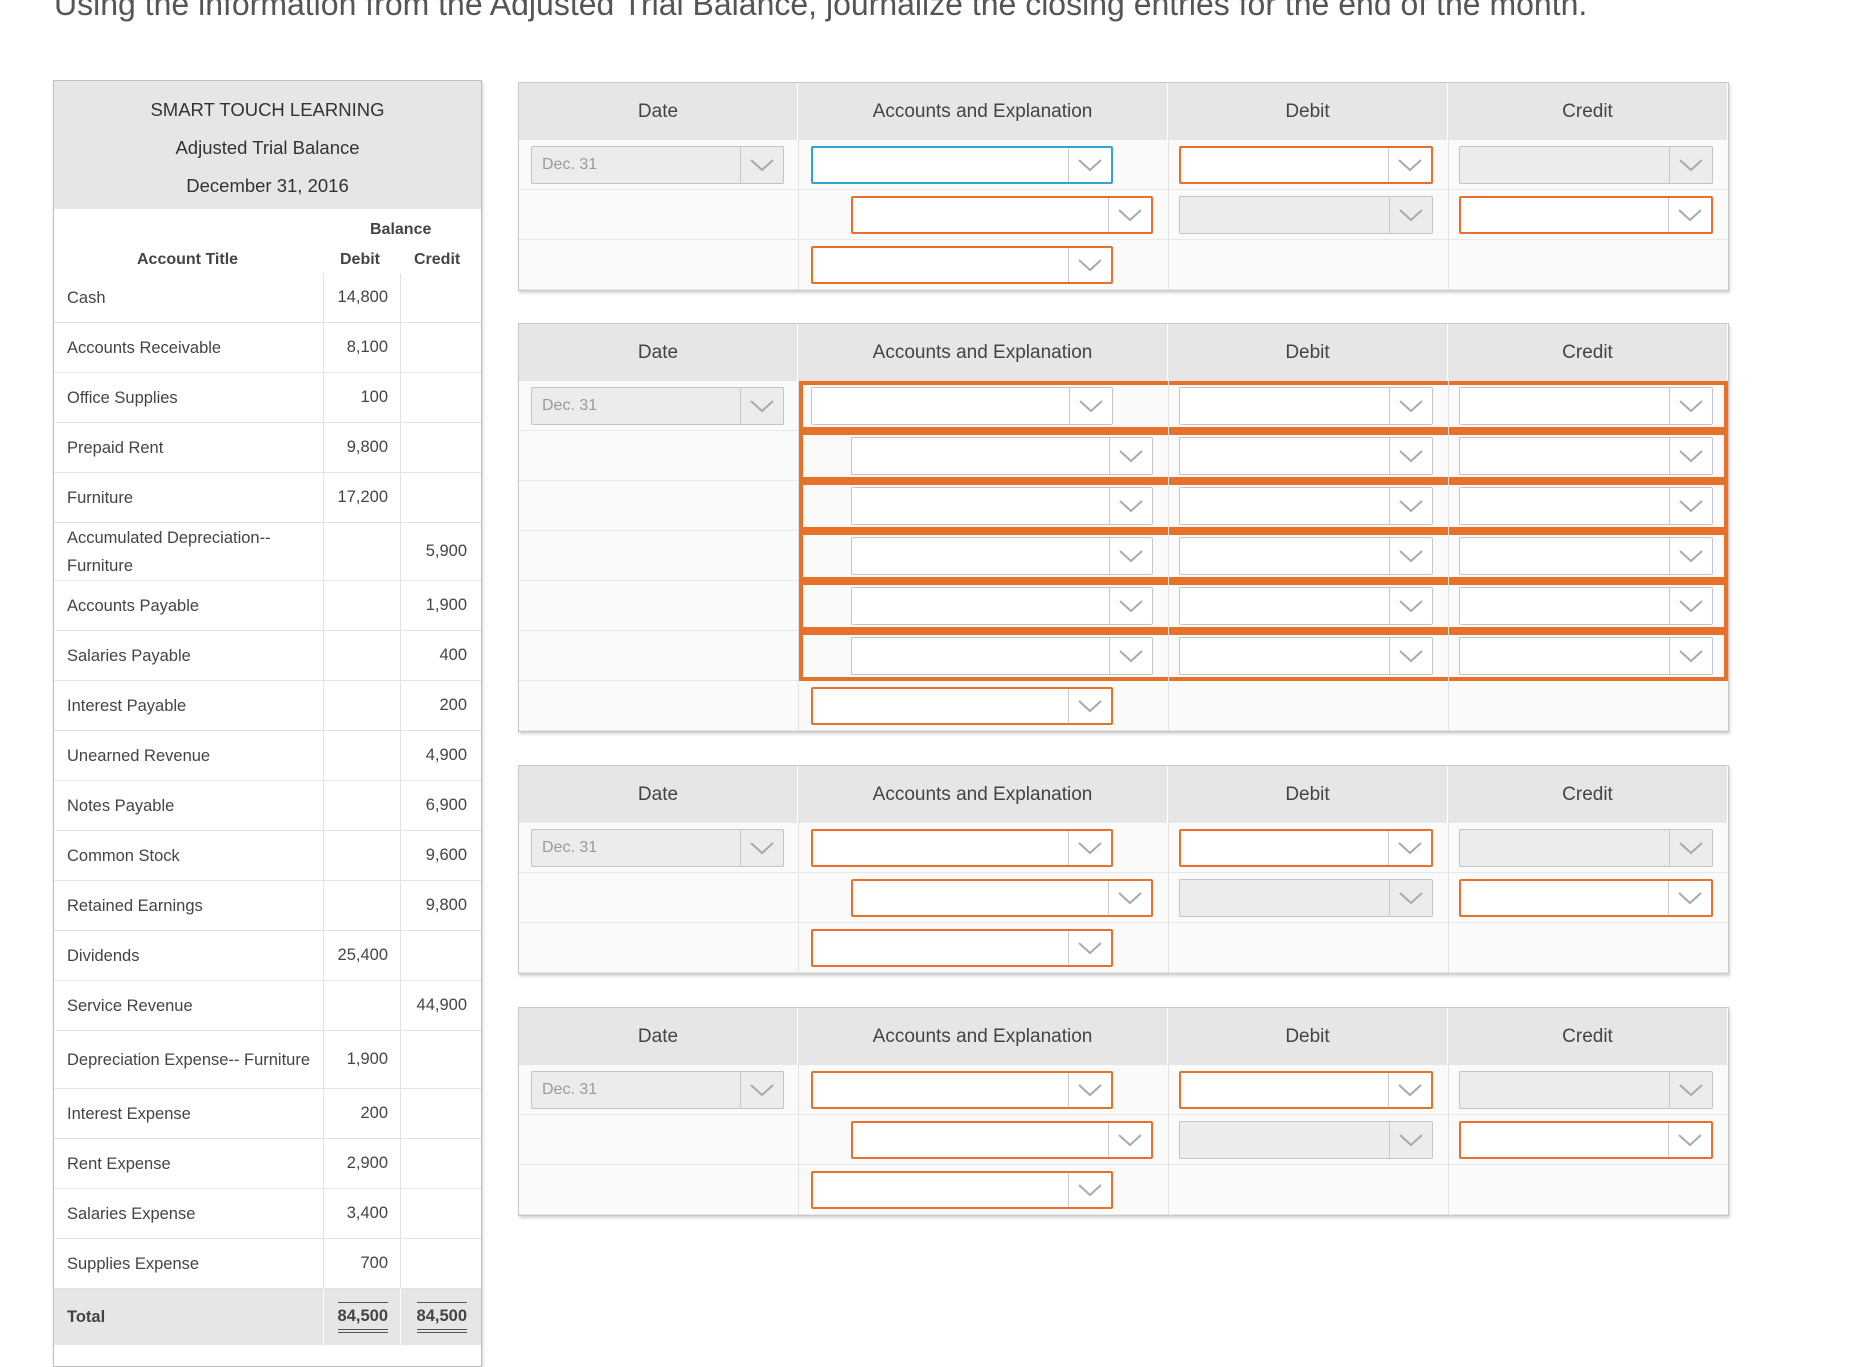  What do you see at coordinates (189, 655) in the screenshot?
I see `account-title: Salaries Payable` at bounding box center [189, 655].